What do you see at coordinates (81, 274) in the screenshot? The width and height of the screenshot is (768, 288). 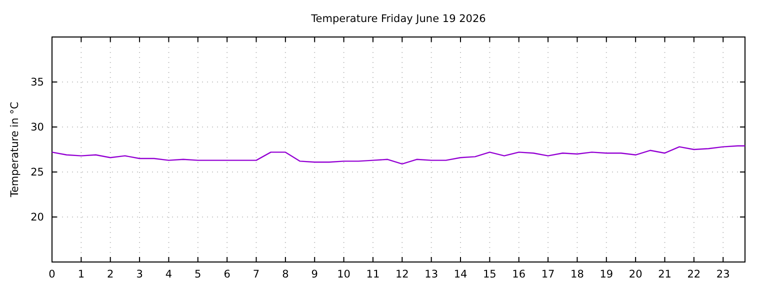 I see `x-tick-label: 1` at bounding box center [81, 274].